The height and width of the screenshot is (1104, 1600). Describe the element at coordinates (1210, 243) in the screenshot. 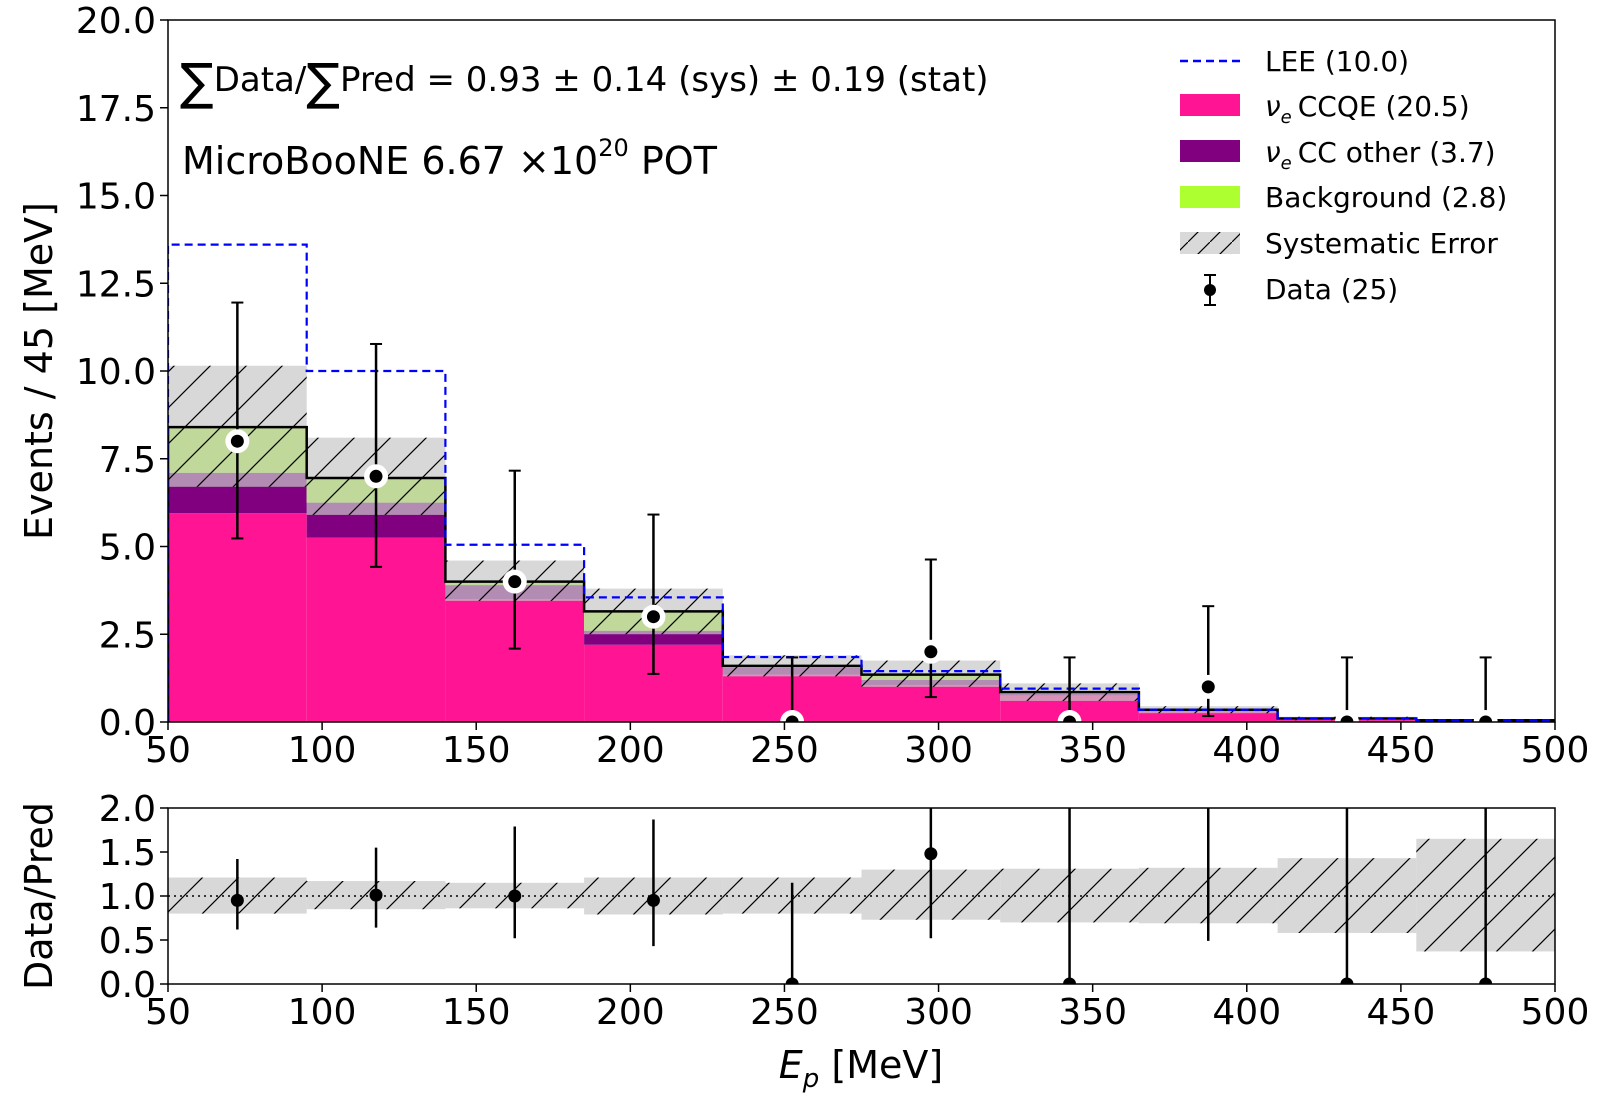

I see `legend-syst-hatch` at that location.